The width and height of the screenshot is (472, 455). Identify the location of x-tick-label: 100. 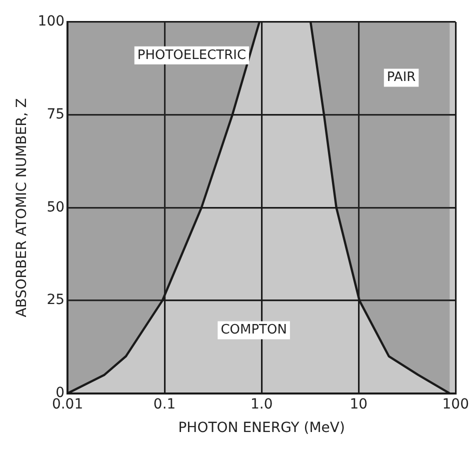
(456, 404).